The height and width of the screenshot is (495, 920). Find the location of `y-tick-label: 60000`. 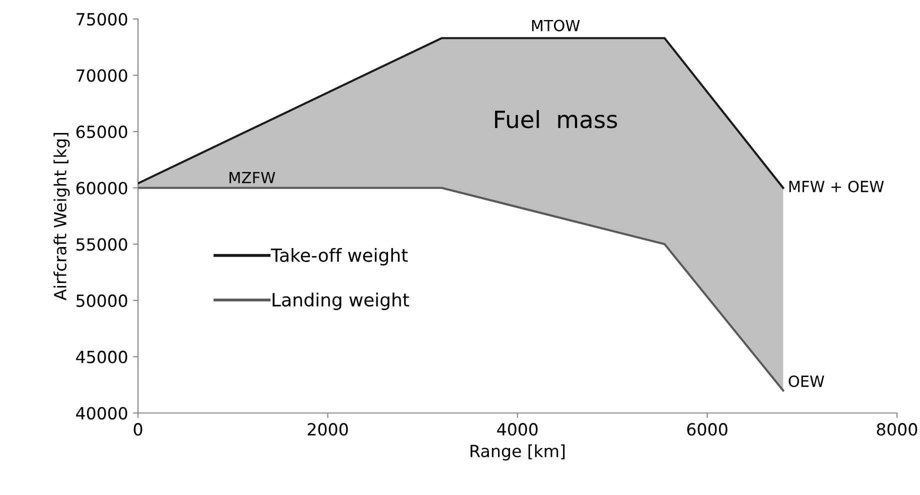

y-tick-label: 60000 is located at coordinates (102, 188).